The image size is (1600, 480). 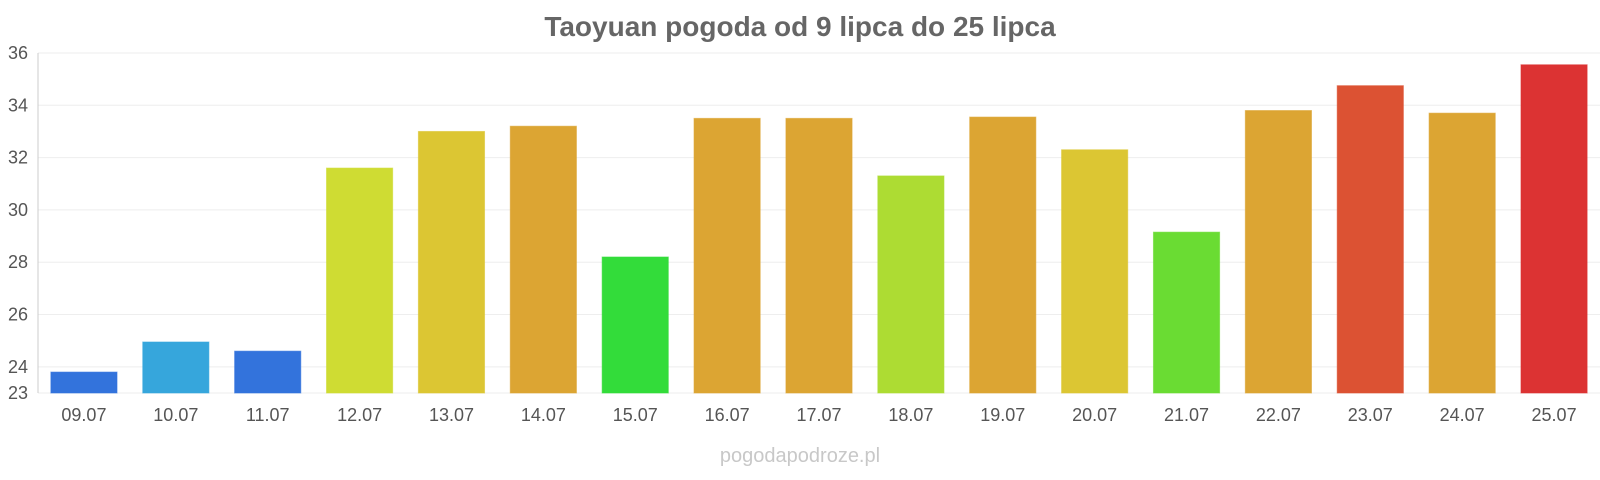 I want to click on bar-11.07, so click(x=268, y=372).